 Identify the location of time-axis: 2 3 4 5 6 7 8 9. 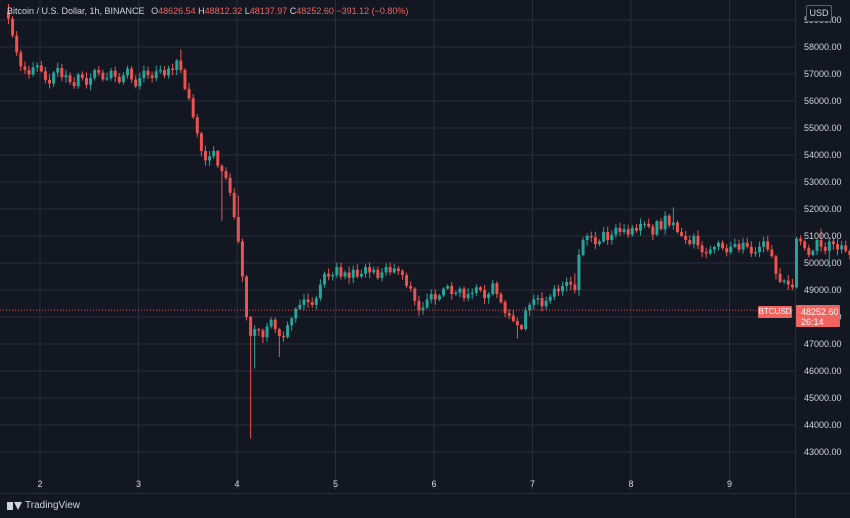
(384, 484).